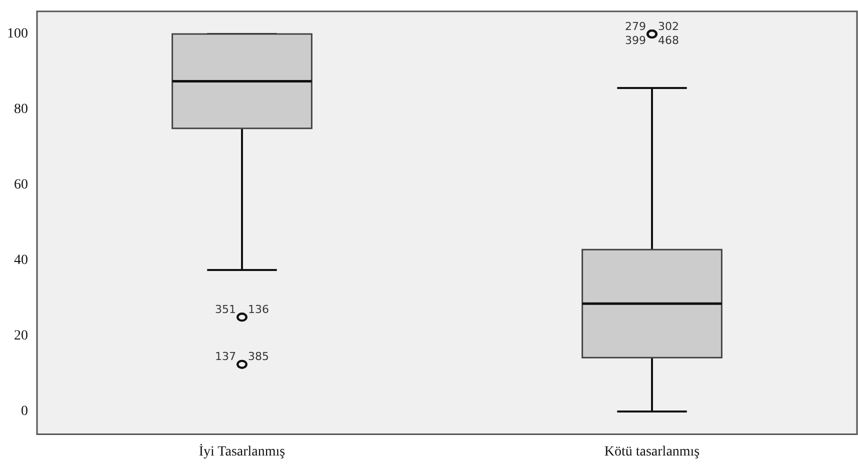  I want to click on annotation: 399, so click(635, 40).